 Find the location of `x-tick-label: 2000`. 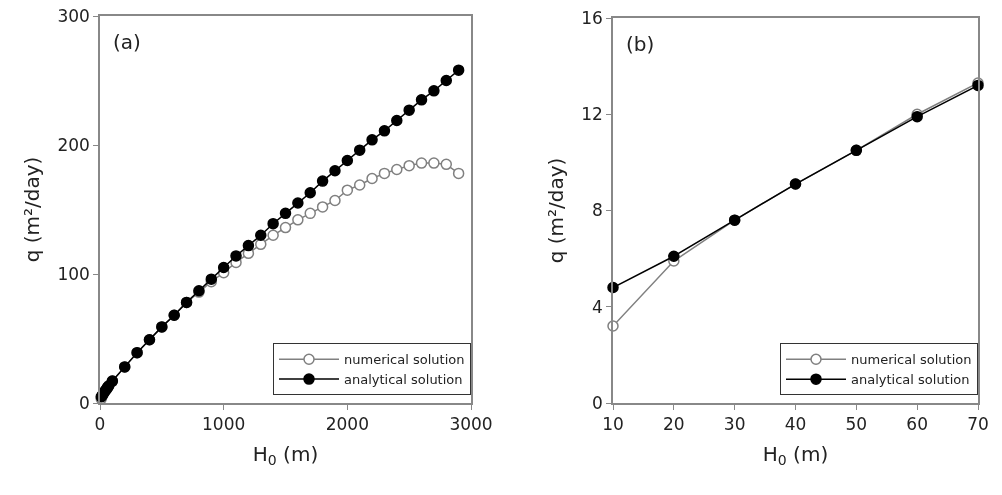

x-tick-label: 2000 is located at coordinates (347, 424).